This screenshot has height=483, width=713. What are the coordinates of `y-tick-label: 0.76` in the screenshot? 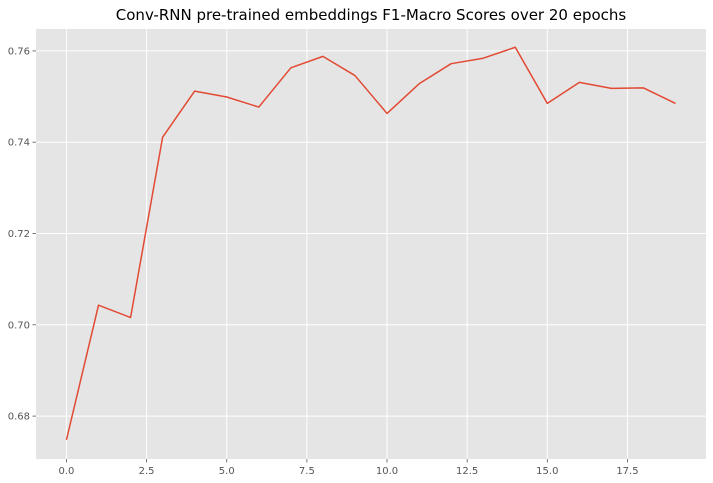 It's located at (19, 51).